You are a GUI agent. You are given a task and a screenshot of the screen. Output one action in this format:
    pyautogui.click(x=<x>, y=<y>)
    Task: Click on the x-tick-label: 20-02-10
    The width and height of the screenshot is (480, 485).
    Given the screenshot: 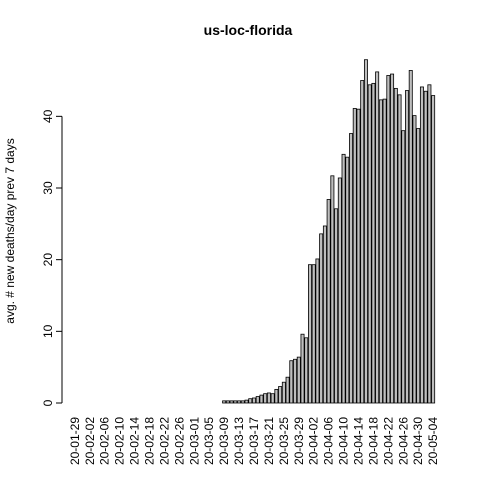 What is the action you would take?
    pyautogui.click(x=120, y=441)
    